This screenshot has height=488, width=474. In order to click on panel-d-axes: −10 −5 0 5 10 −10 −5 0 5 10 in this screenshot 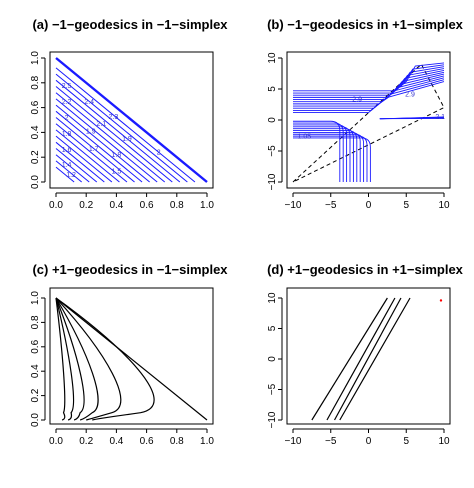, I will do `click(358, 369)`.